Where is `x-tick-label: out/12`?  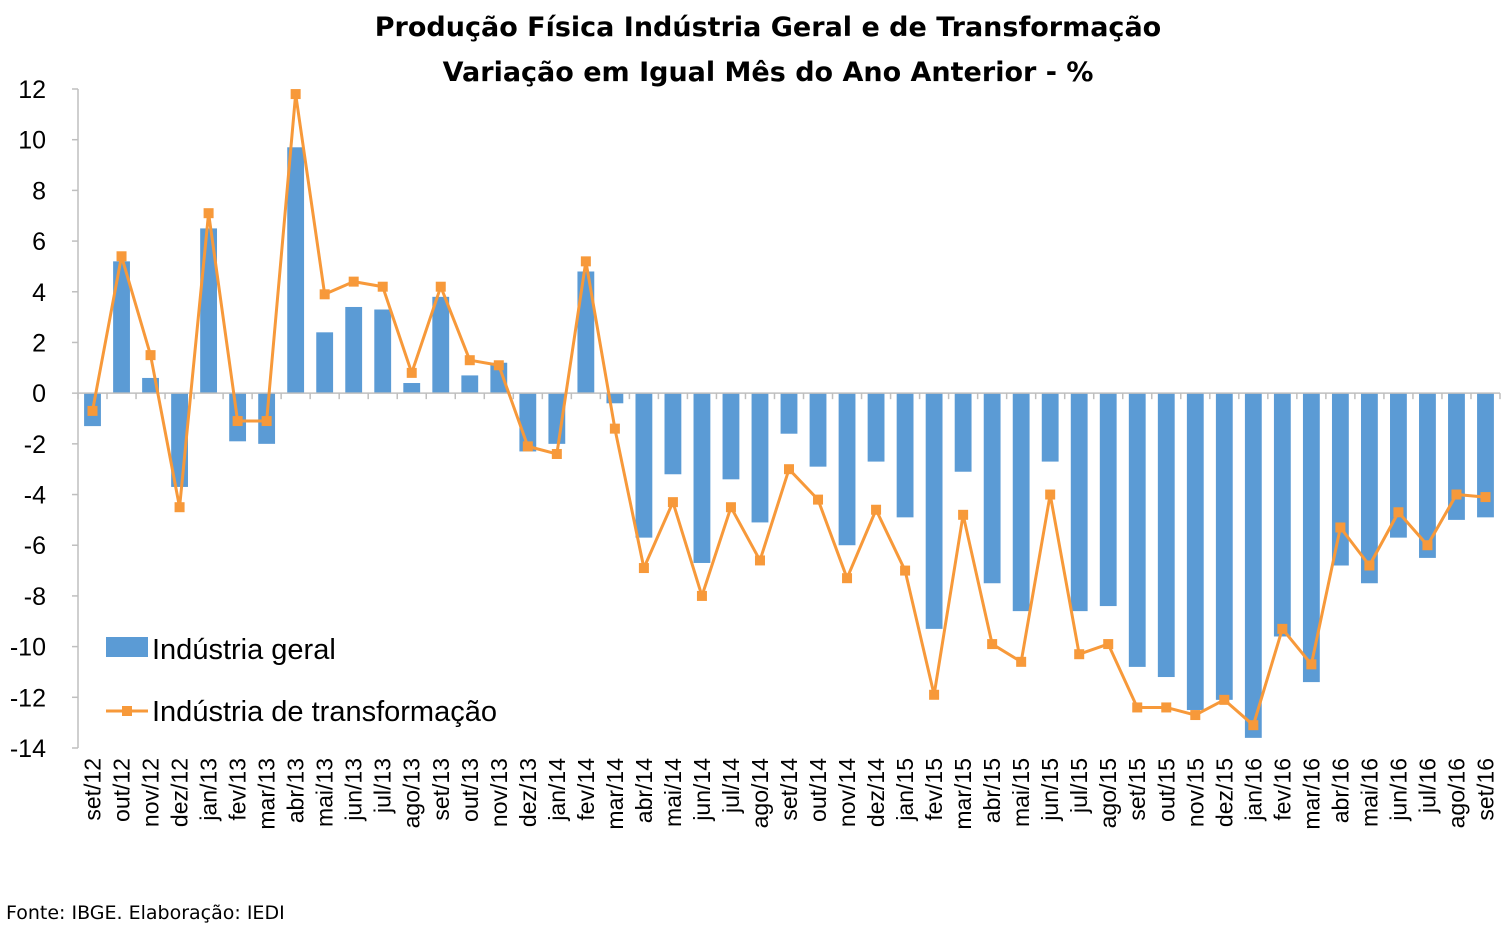 x-tick-label: out/12 is located at coordinates (122, 790).